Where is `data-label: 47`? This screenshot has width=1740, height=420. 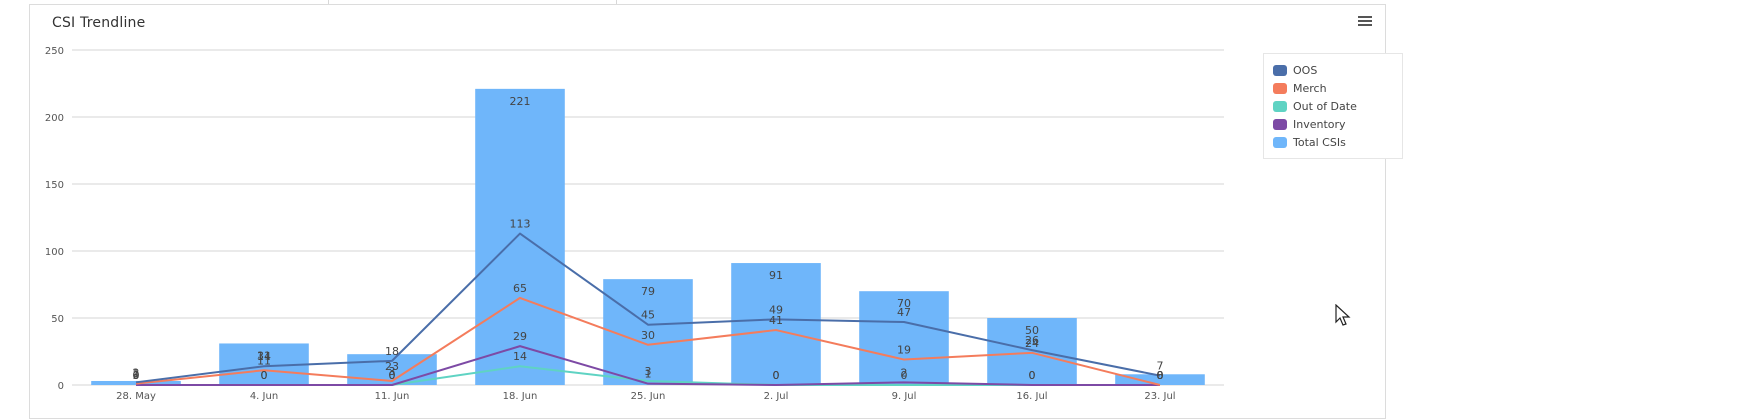
data-label: 47 is located at coordinates (904, 312).